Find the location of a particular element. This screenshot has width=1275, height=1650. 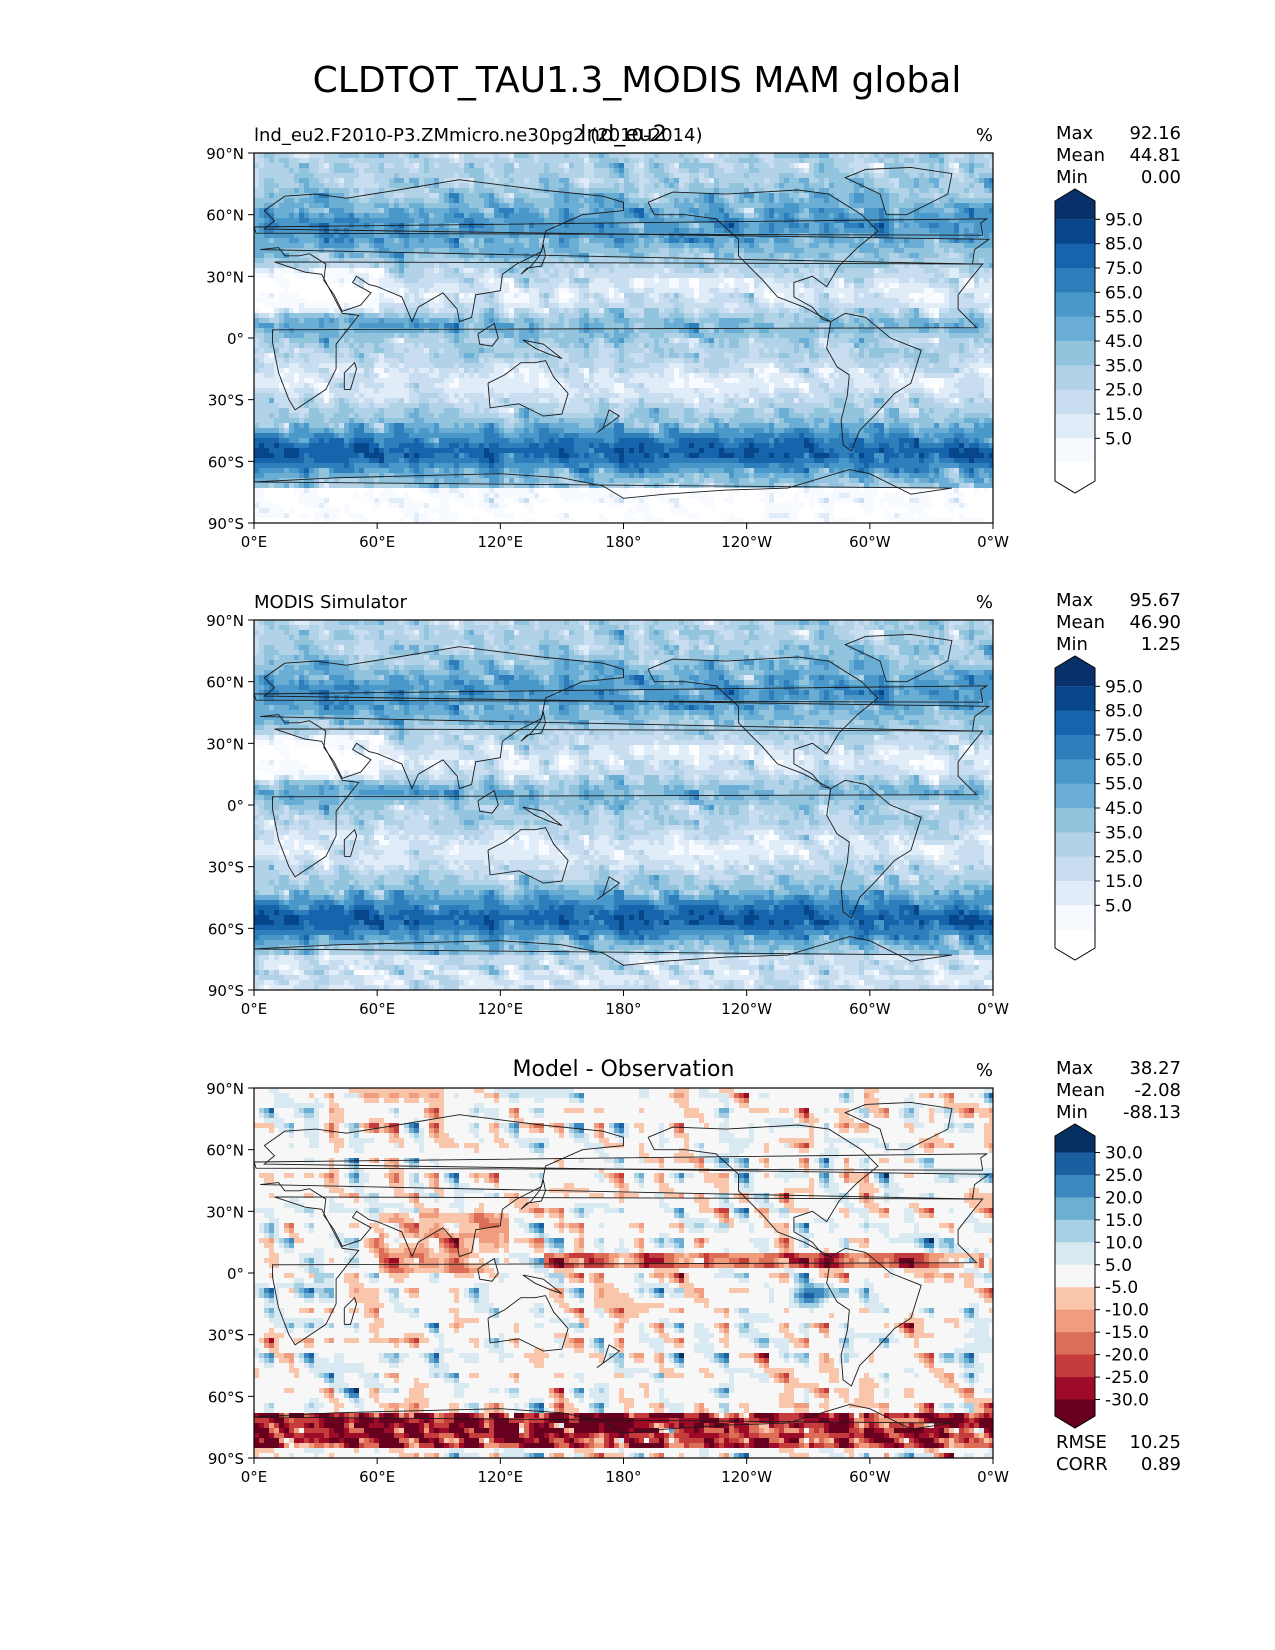

colorbar-label: 45.0 is located at coordinates (1124, 809).